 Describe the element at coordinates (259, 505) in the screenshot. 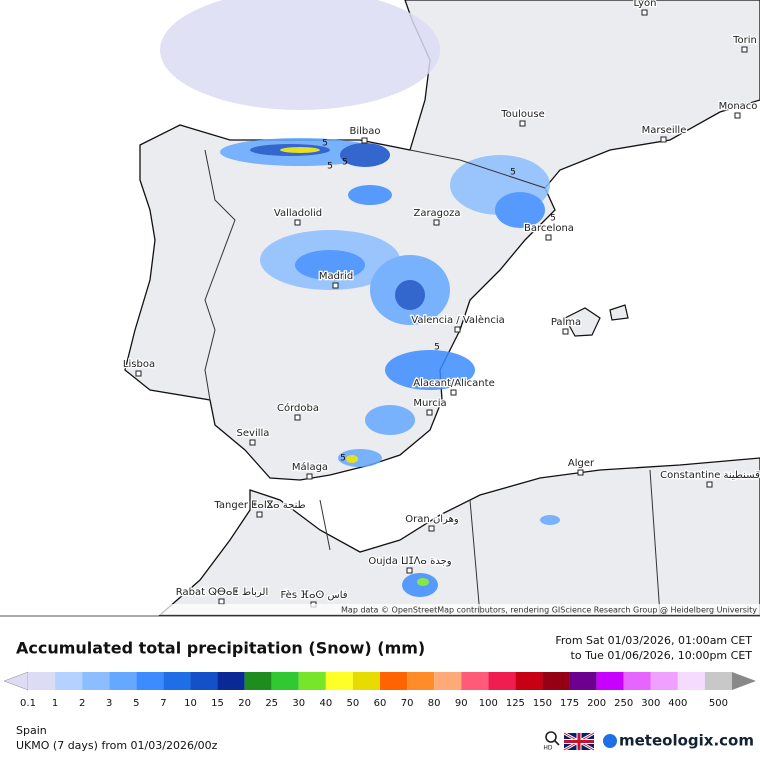

I see `city-label: Tanger ⵟⴰⵏⴵⴰ طنجة` at that location.